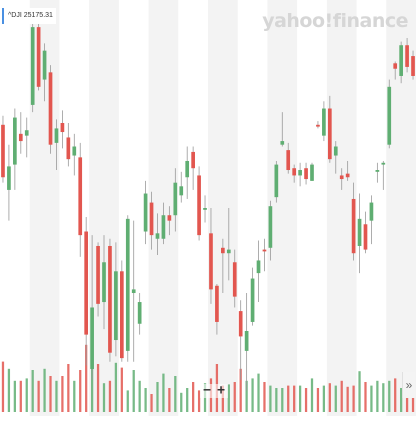  I want to click on zoom-out-button: −, so click(207, 391).